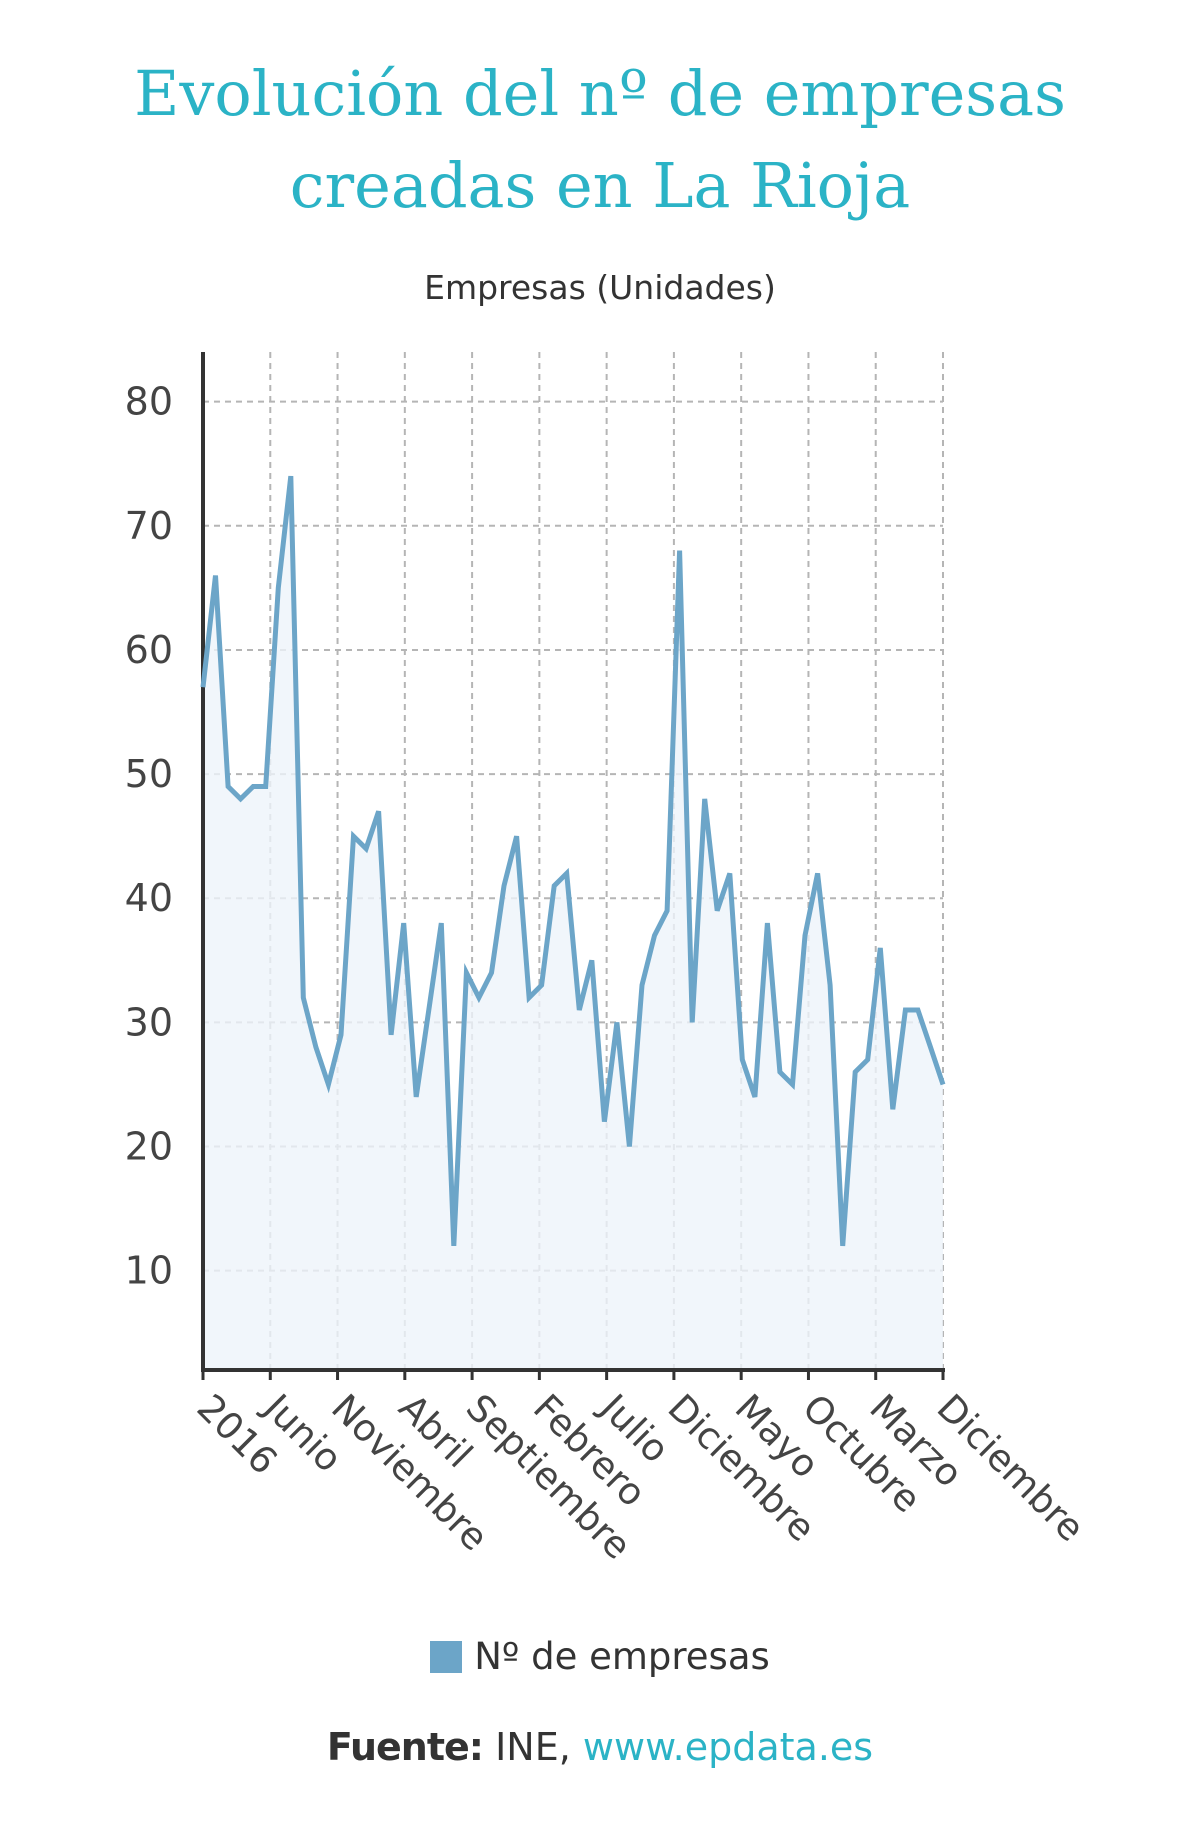 The height and width of the screenshot is (1846, 1200). What do you see at coordinates (149, 526) in the screenshot?
I see `y-tick-label: 70` at bounding box center [149, 526].